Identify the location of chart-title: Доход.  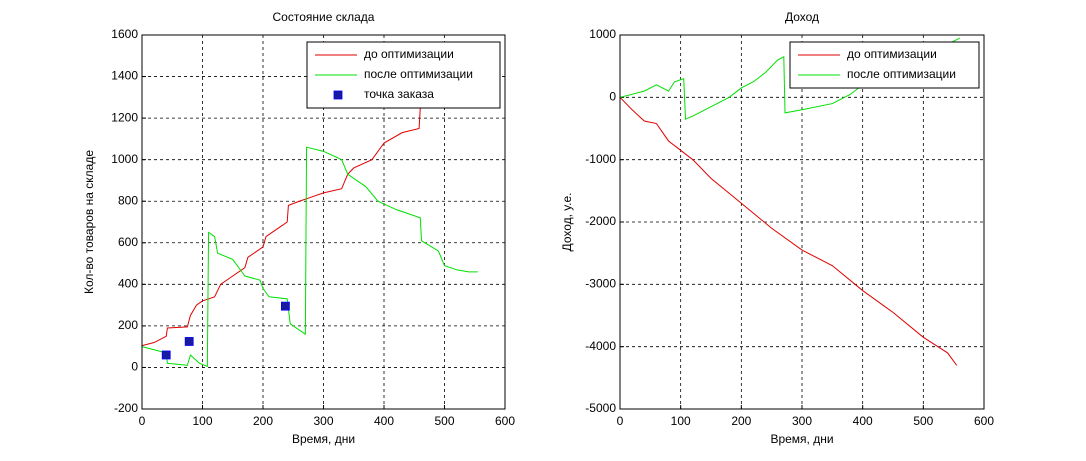
(802, 17).